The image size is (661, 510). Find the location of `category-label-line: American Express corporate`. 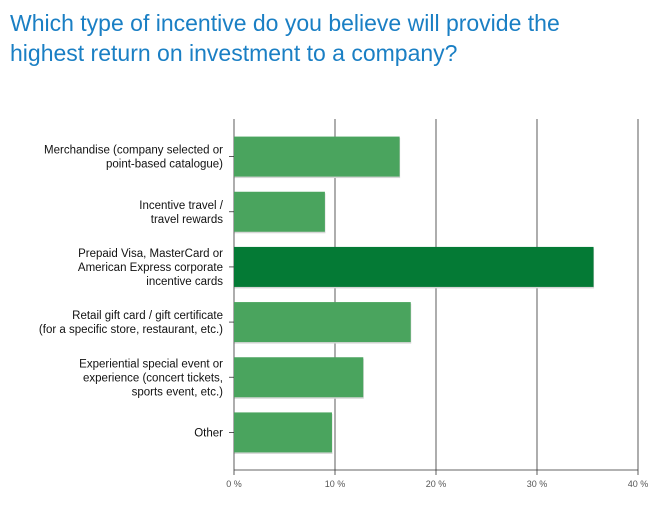

category-label-line: American Express corporate is located at coordinates (150, 268).